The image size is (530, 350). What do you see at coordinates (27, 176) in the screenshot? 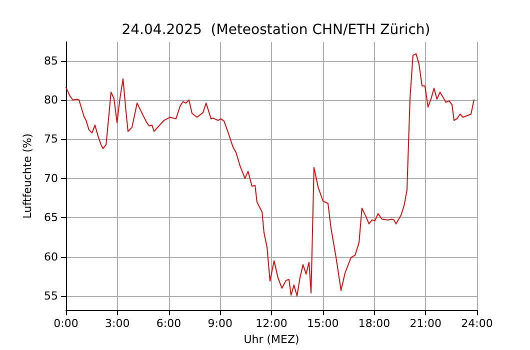
I see `y-axis-title: Luftfeuchte (%)` at bounding box center [27, 176].